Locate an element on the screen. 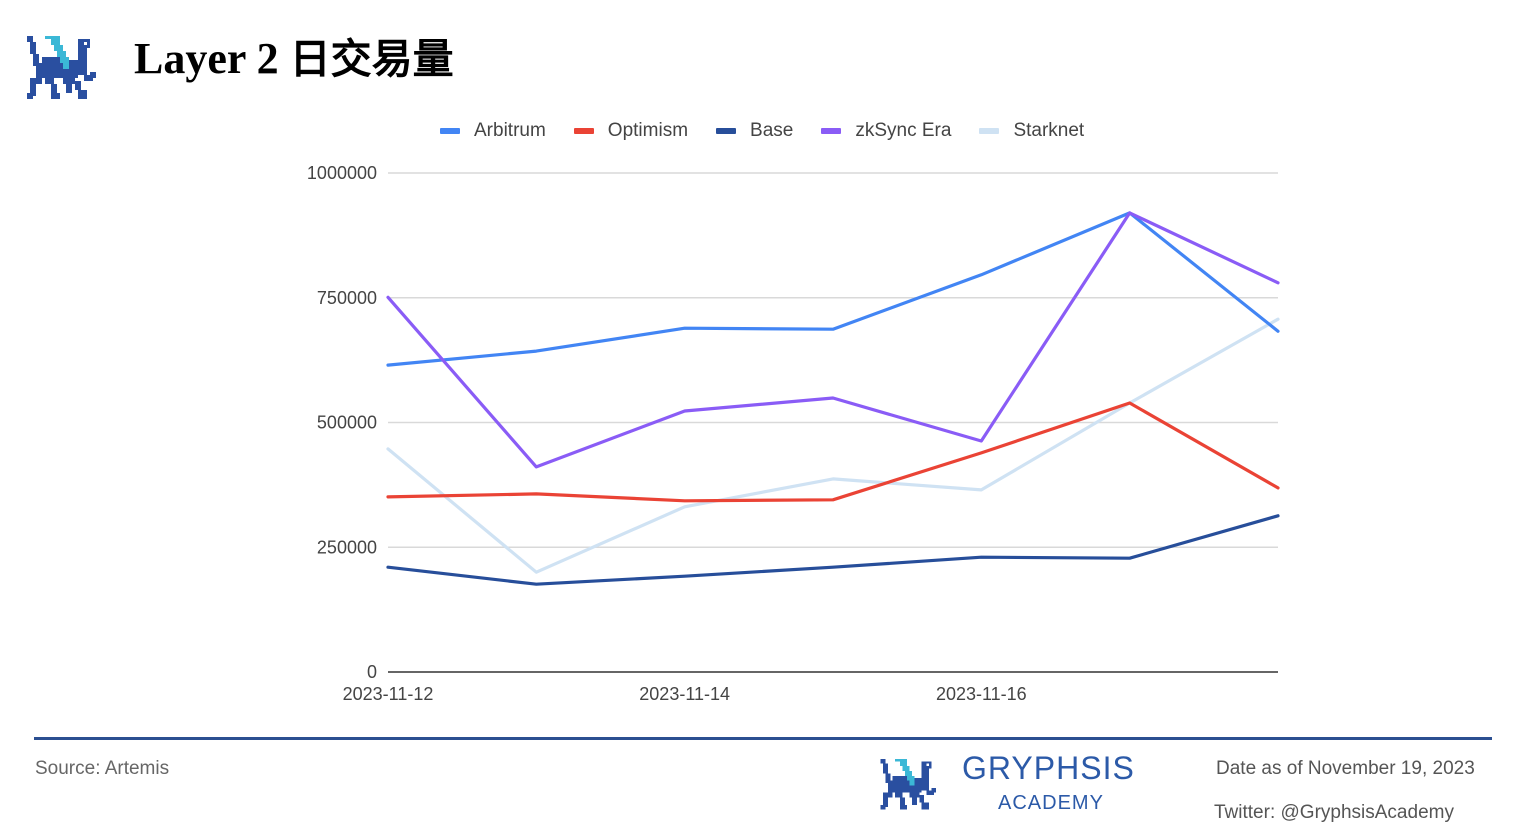 This screenshot has width=1529, height=840. x-tick-label: 2023-11-14 is located at coordinates (684, 694).